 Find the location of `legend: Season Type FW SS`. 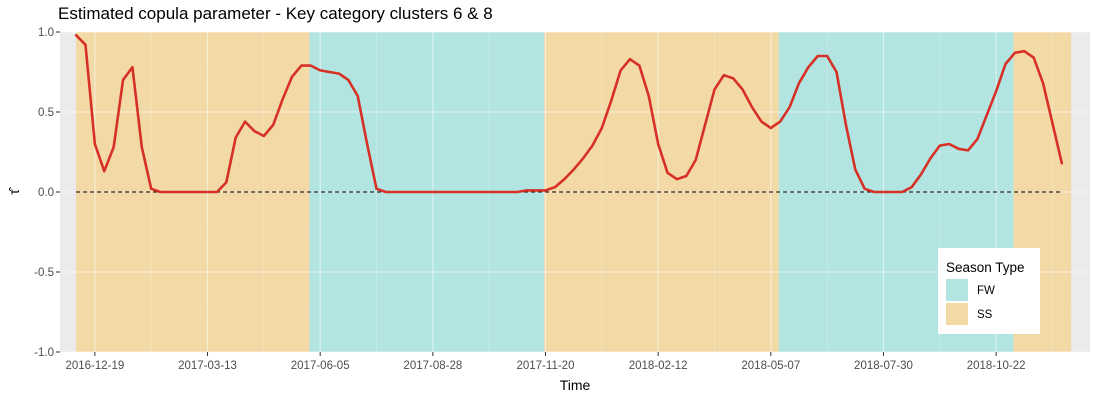

legend: Season Type FW SS is located at coordinates (989, 291).